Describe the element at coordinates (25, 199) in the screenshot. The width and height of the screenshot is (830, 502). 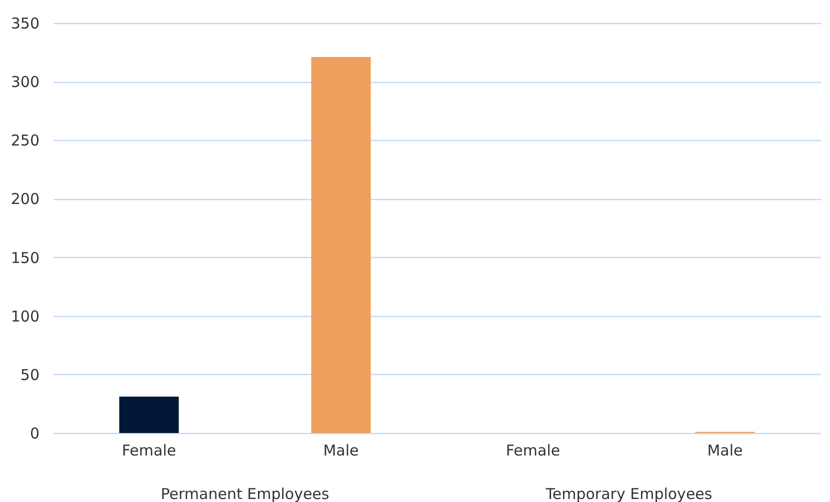
I see `y-tick-label: 200` at that location.